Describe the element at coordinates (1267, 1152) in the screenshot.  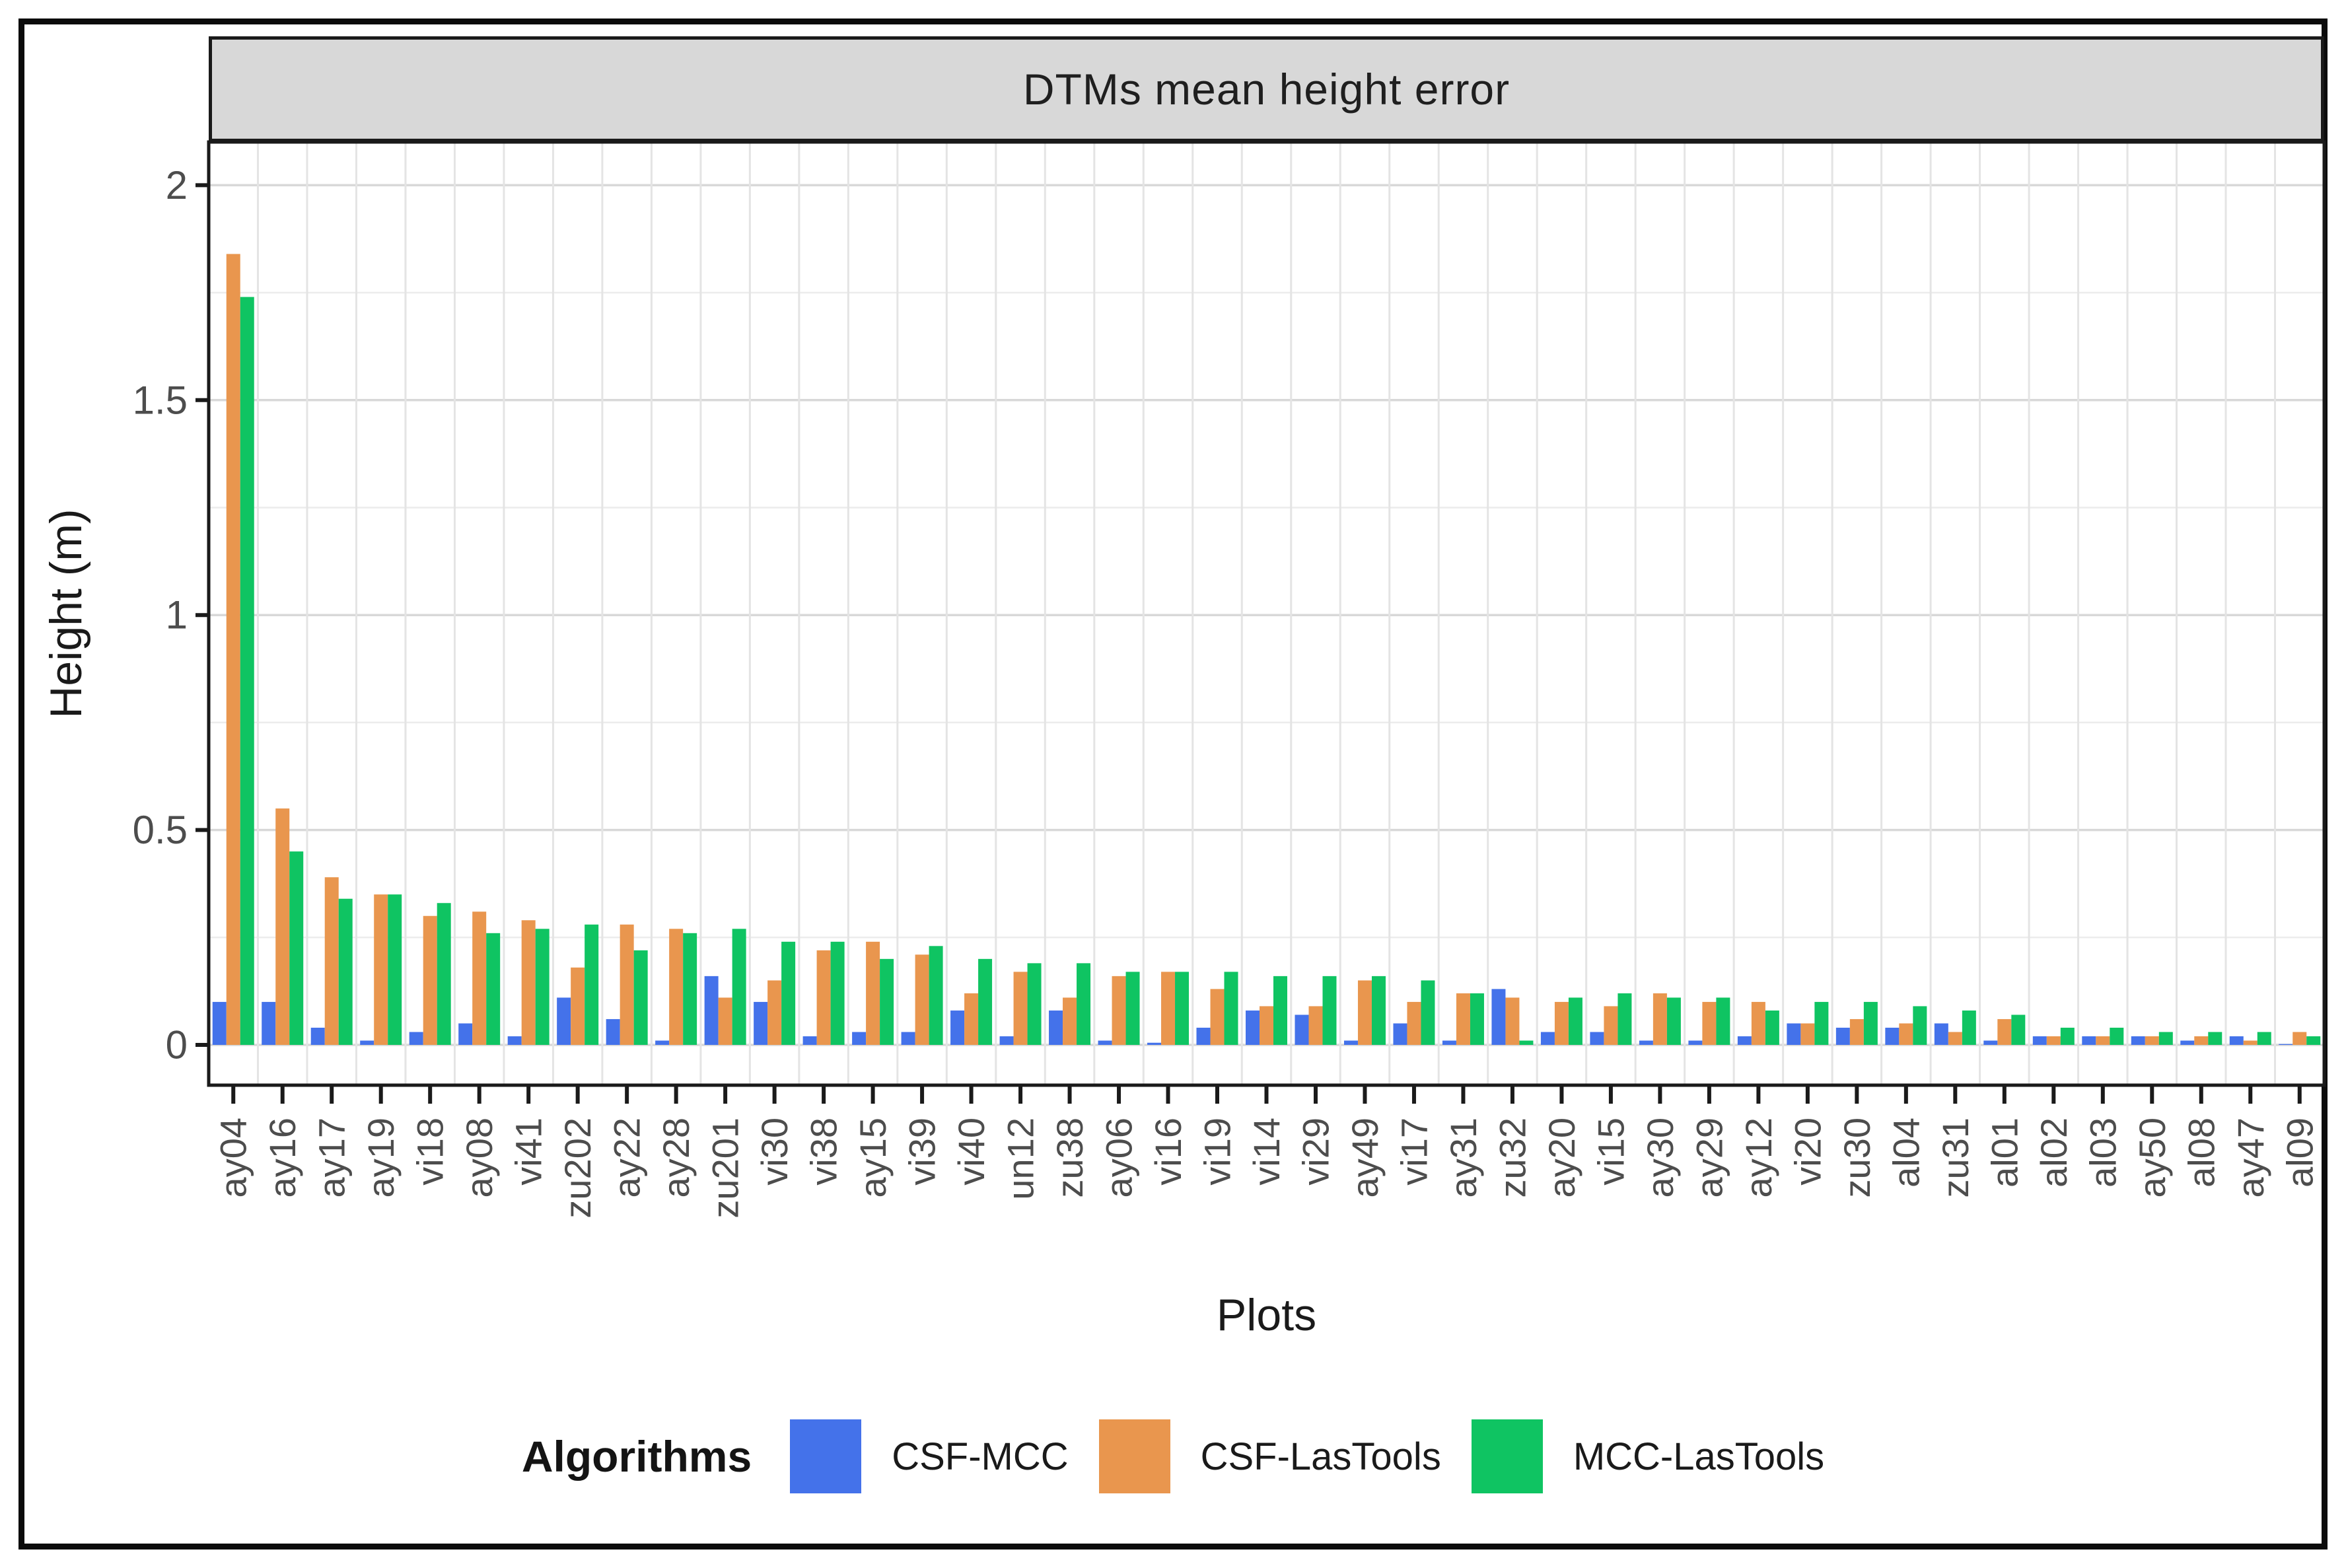
I see `x-tick-label: vi14` at that location.